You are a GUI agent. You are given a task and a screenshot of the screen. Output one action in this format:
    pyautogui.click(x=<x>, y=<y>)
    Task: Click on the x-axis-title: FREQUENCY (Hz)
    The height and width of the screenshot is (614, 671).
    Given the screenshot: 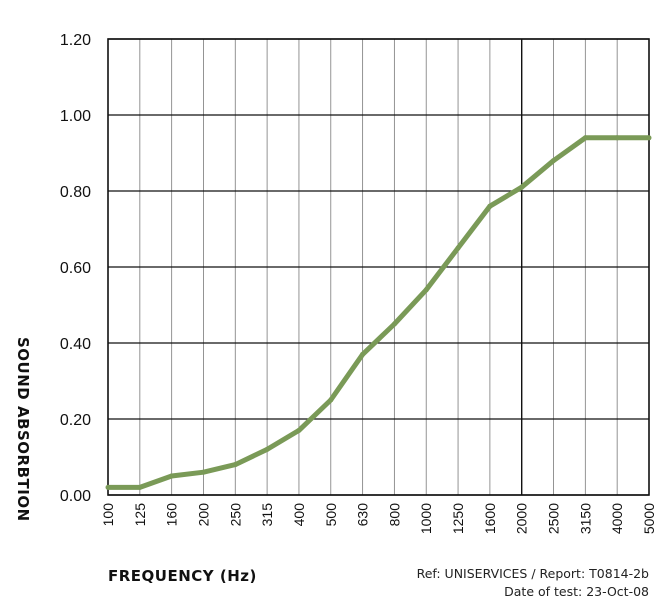 What is the action you would take?
    pyautogui.click(x=182, y=576)
    